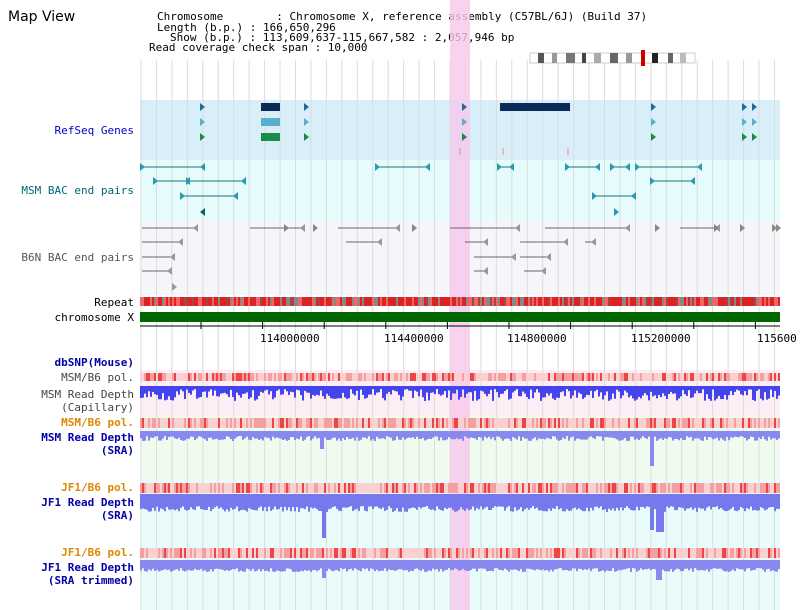 The height and width of the screenshot is (610, 800). What do you see at coordinates (94, 362) in the screenshot?
I see `track-label-dbsnp: dbSNP(Mouse)` at bounding box center [94, 362].